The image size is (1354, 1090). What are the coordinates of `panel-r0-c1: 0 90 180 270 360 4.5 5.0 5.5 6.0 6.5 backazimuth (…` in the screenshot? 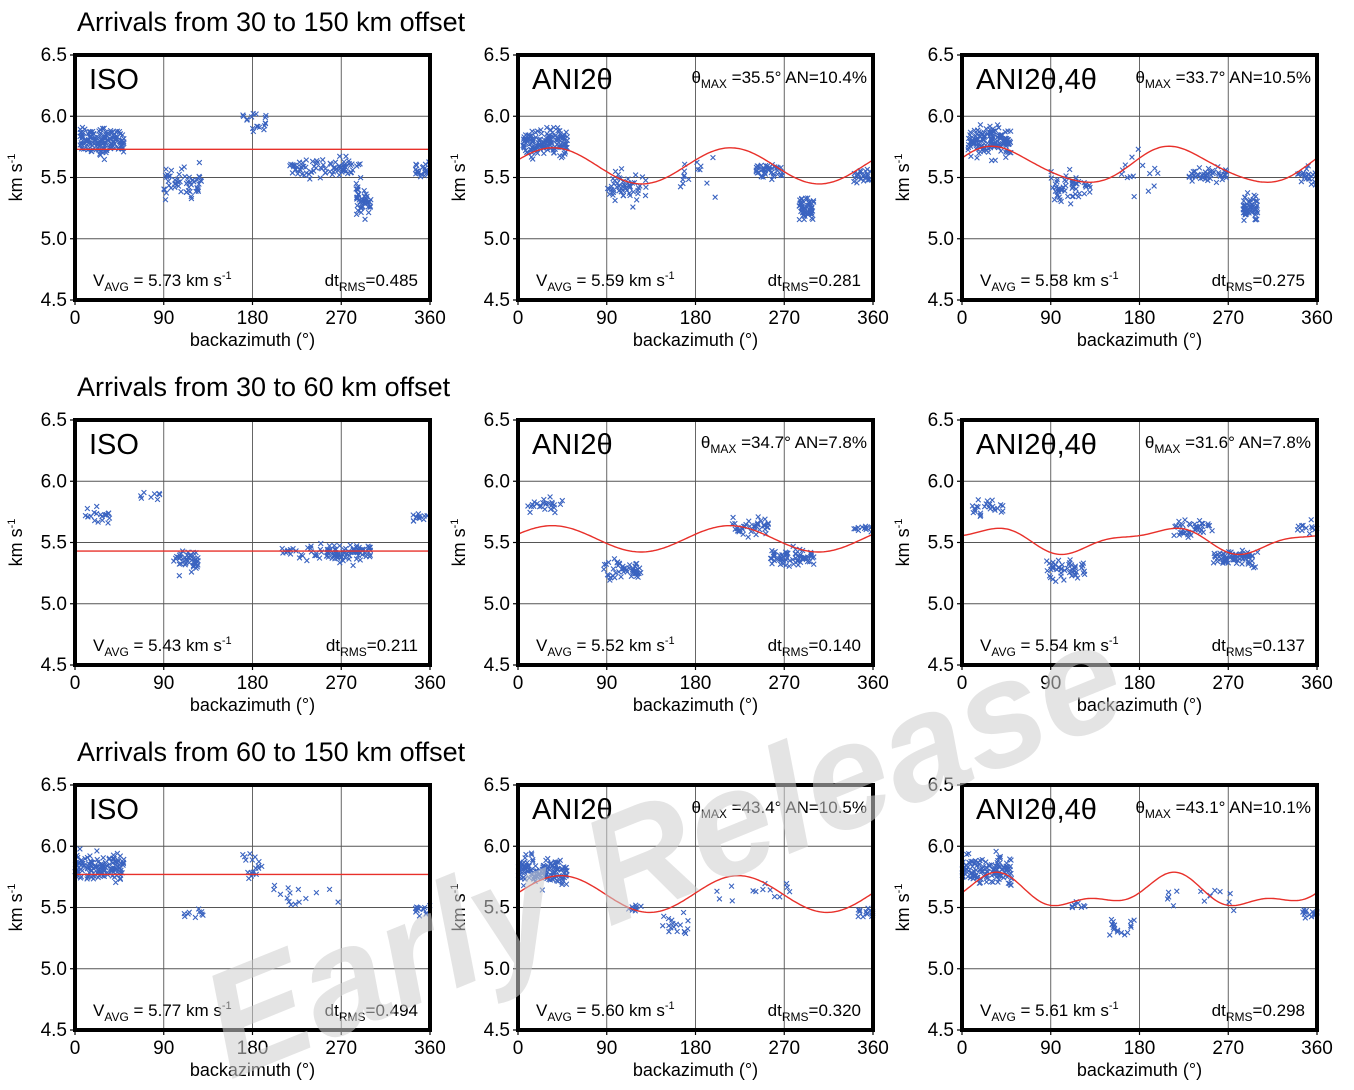 It's located at (669, 197).